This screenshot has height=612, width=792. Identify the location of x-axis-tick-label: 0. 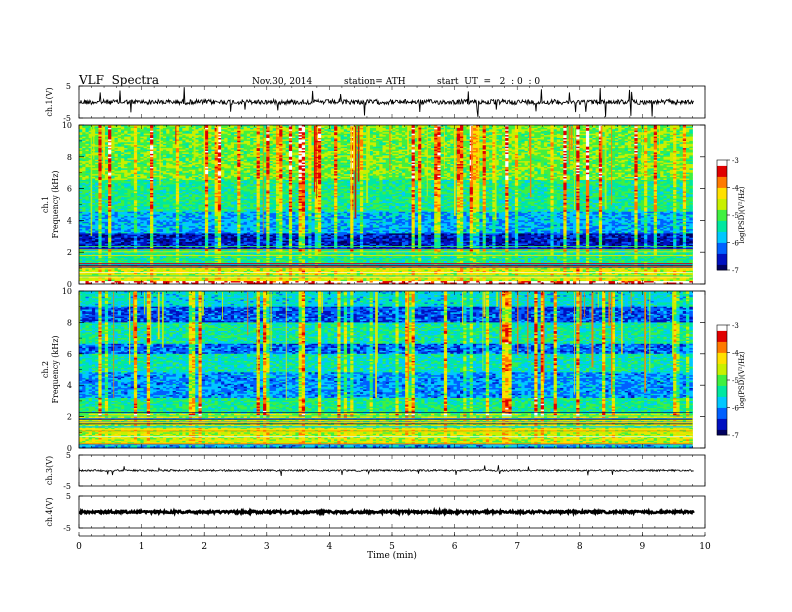
(79, 547).